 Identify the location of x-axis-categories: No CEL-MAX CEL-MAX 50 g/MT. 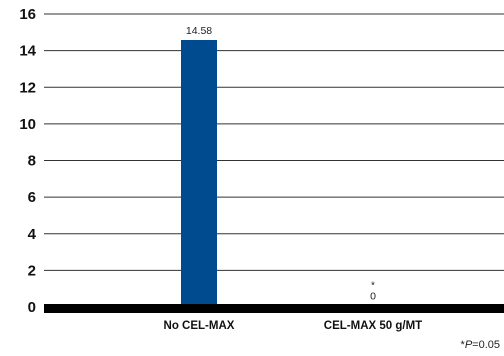
(293, 326).